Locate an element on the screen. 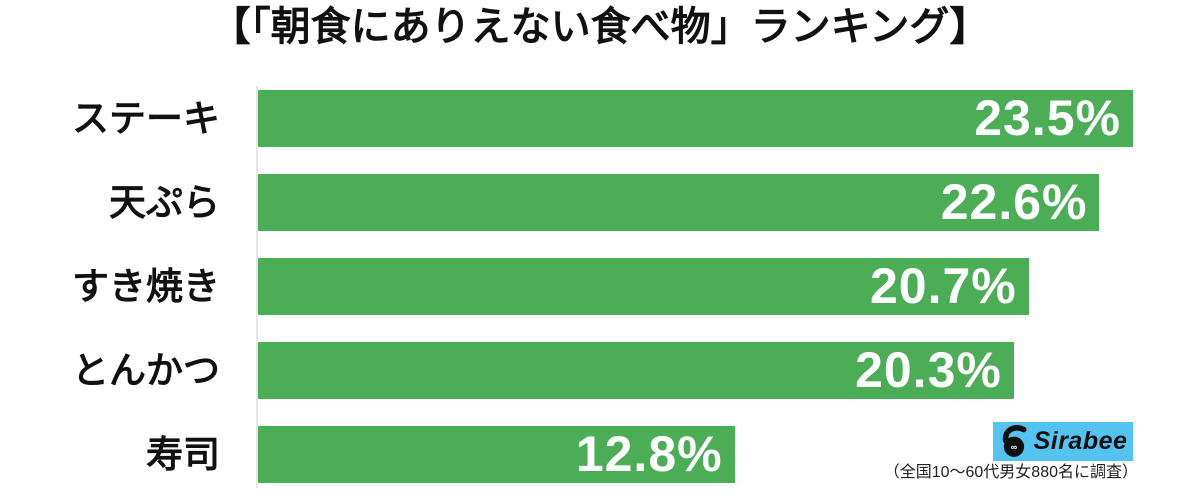 The width and height of the screenshot is (1200, 494). bar-row: とんかつ 20.3% is located at coordinates (600, 370).